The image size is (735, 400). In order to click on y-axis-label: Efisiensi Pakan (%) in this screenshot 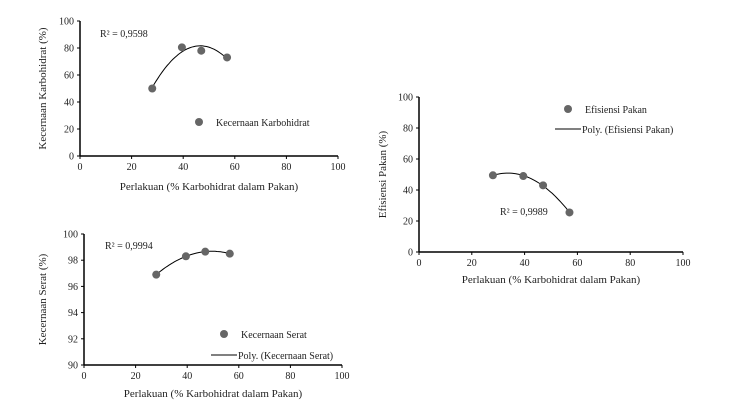, I will do `click(383, 174)`.